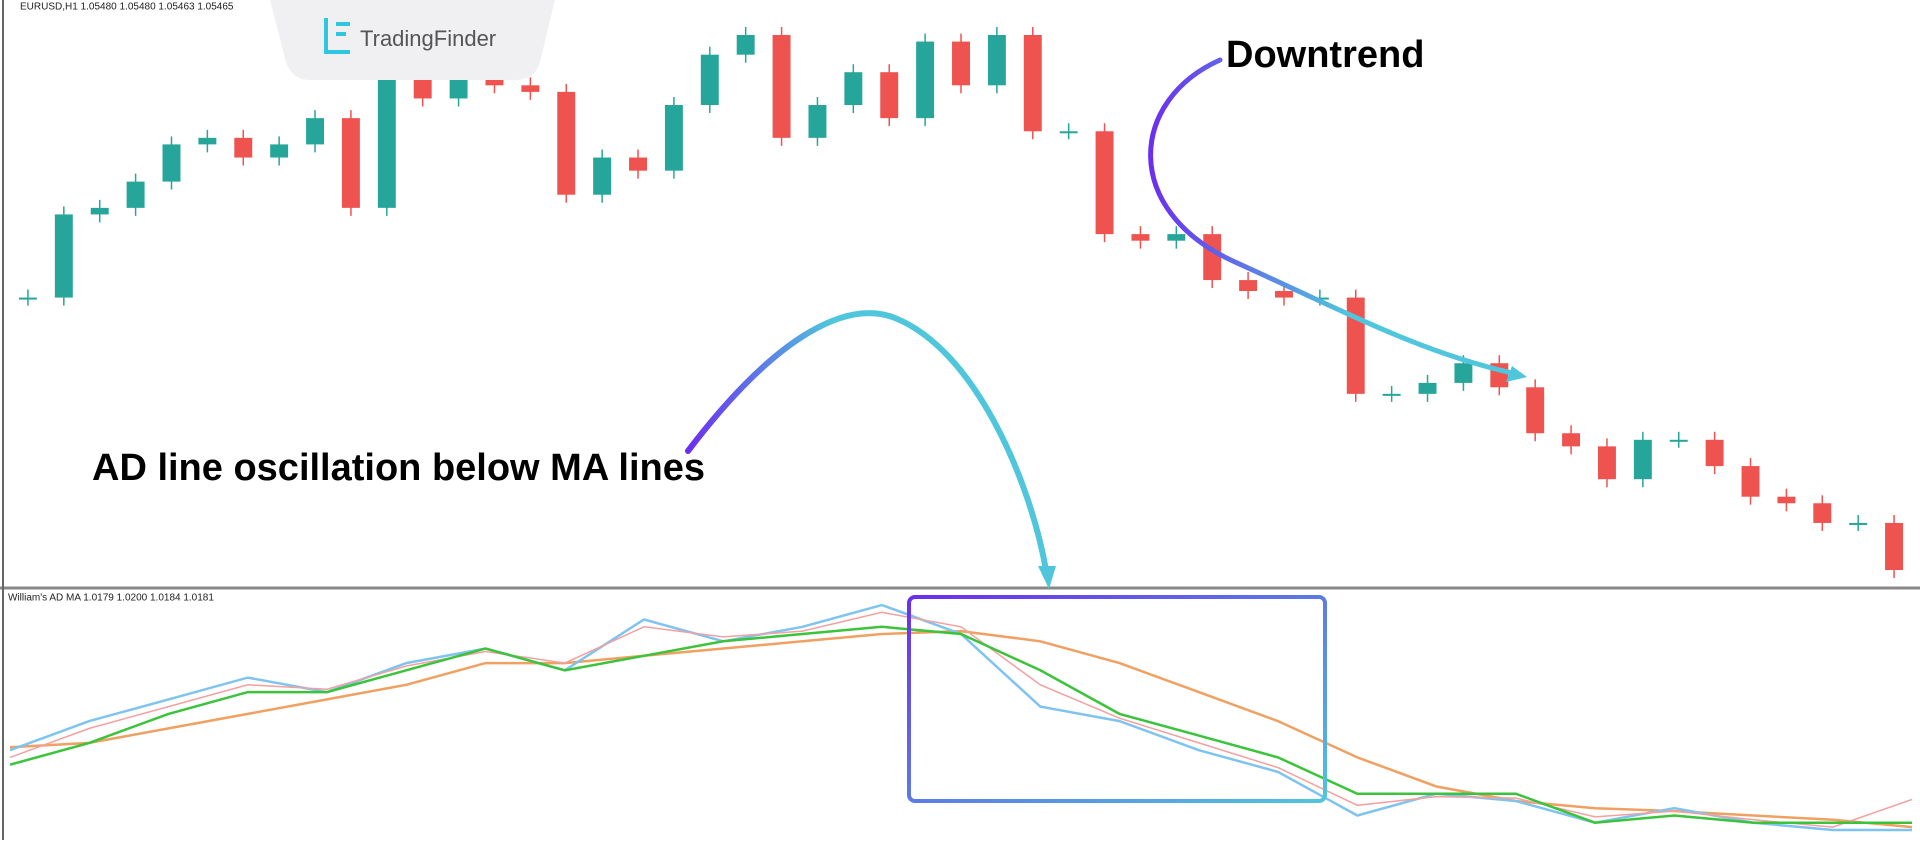  Describe the element at coordinates (1325, 55) in the screenshot. I see `annotation: Downtrend` at that location.